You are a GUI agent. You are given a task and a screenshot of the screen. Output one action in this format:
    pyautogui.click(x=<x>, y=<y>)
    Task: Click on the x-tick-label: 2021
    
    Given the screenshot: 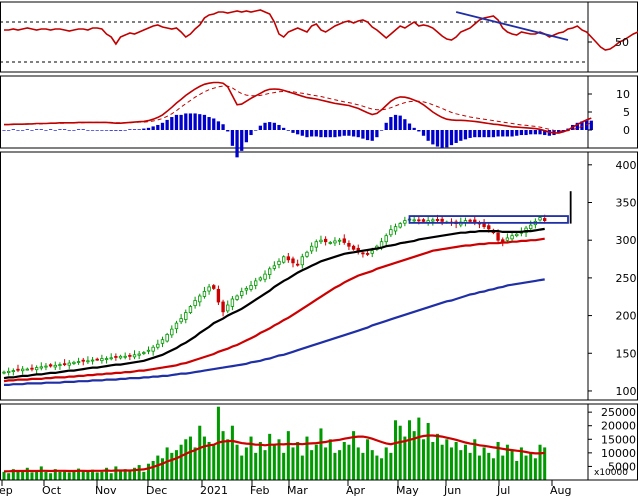 What is the action you would take?
    pyautogui.click(x=214, y=490)
    